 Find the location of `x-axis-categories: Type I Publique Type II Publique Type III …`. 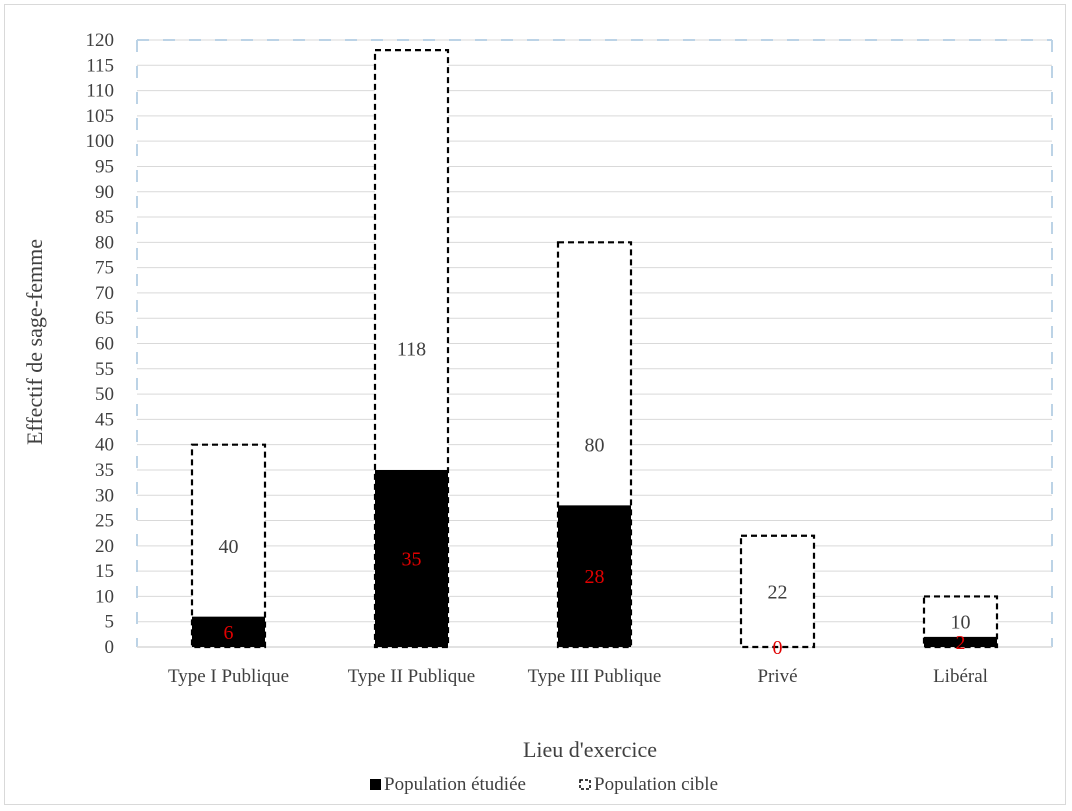

x-axis-categories: Type I Publique Type II Publique Type III … is located at coordinates (578, 676).